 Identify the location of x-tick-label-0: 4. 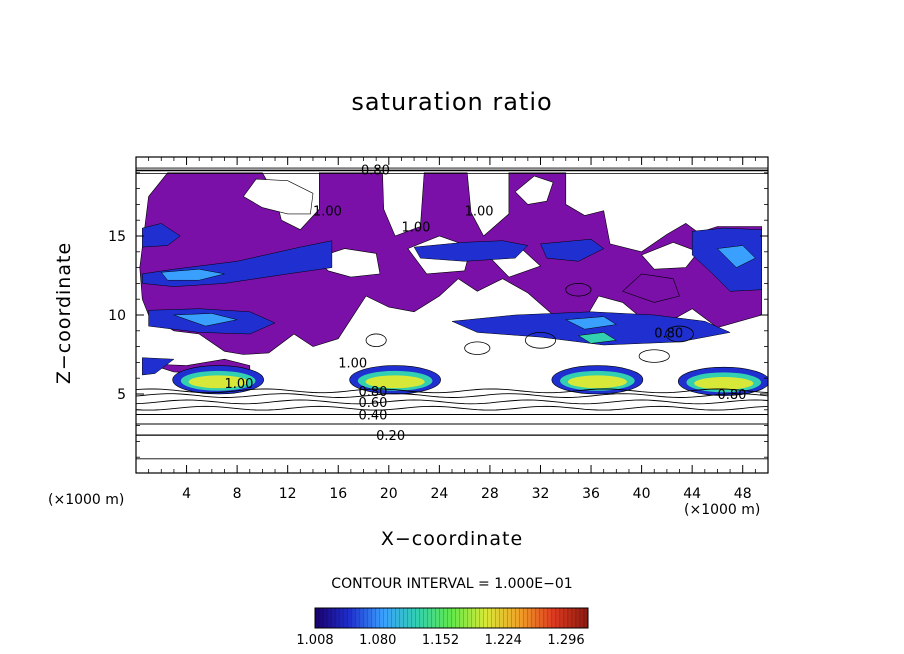
(186, 494).